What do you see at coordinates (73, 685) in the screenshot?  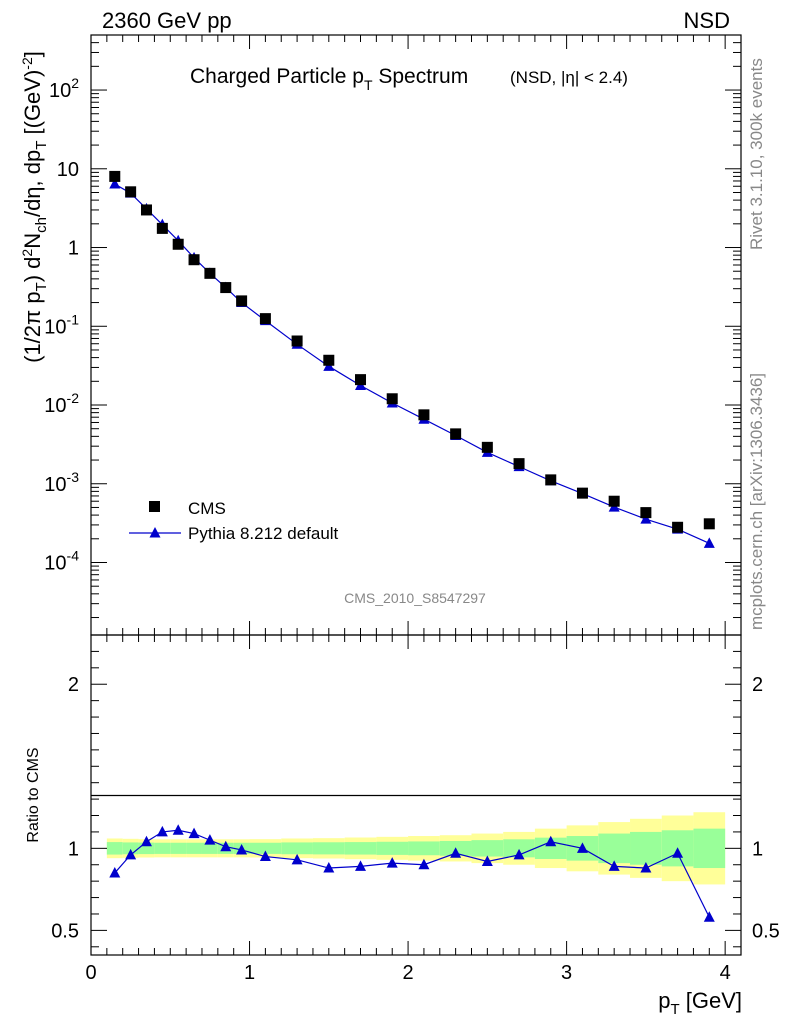 I see `ratio-ytick-label-left: 2` at bounding box center [73, 685].